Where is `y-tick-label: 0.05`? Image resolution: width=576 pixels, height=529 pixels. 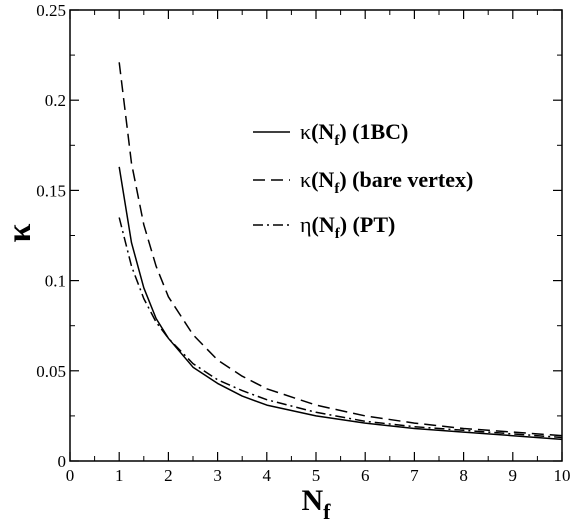
y-tick-label: 0.05 is located at coordinates (51, 371).